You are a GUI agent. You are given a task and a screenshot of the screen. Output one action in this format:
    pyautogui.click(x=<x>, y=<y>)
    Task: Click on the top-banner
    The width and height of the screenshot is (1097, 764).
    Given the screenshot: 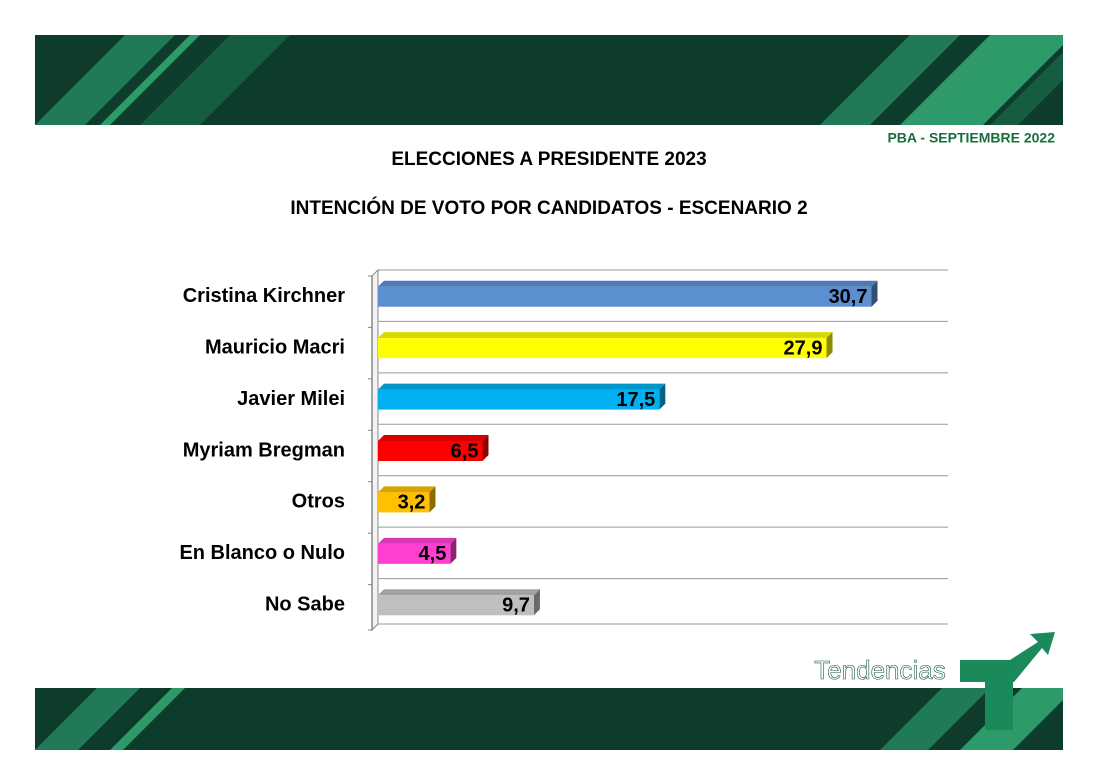 What is the action you would take?
    pyautogui.click(x=549, y=80)
    